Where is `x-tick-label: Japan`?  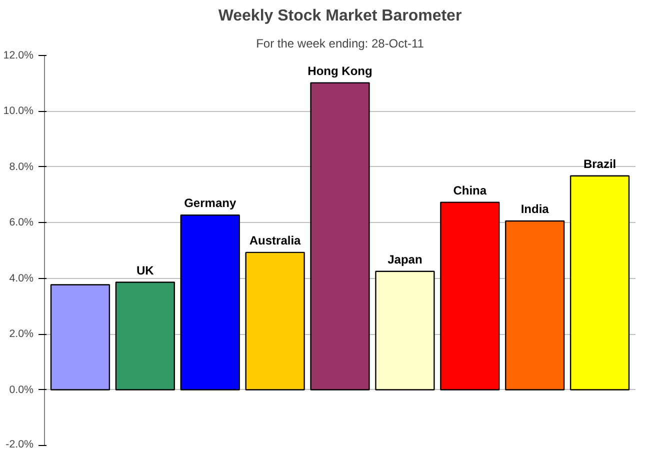
x-tick-label: Japan is located at coordinates (405, 259).